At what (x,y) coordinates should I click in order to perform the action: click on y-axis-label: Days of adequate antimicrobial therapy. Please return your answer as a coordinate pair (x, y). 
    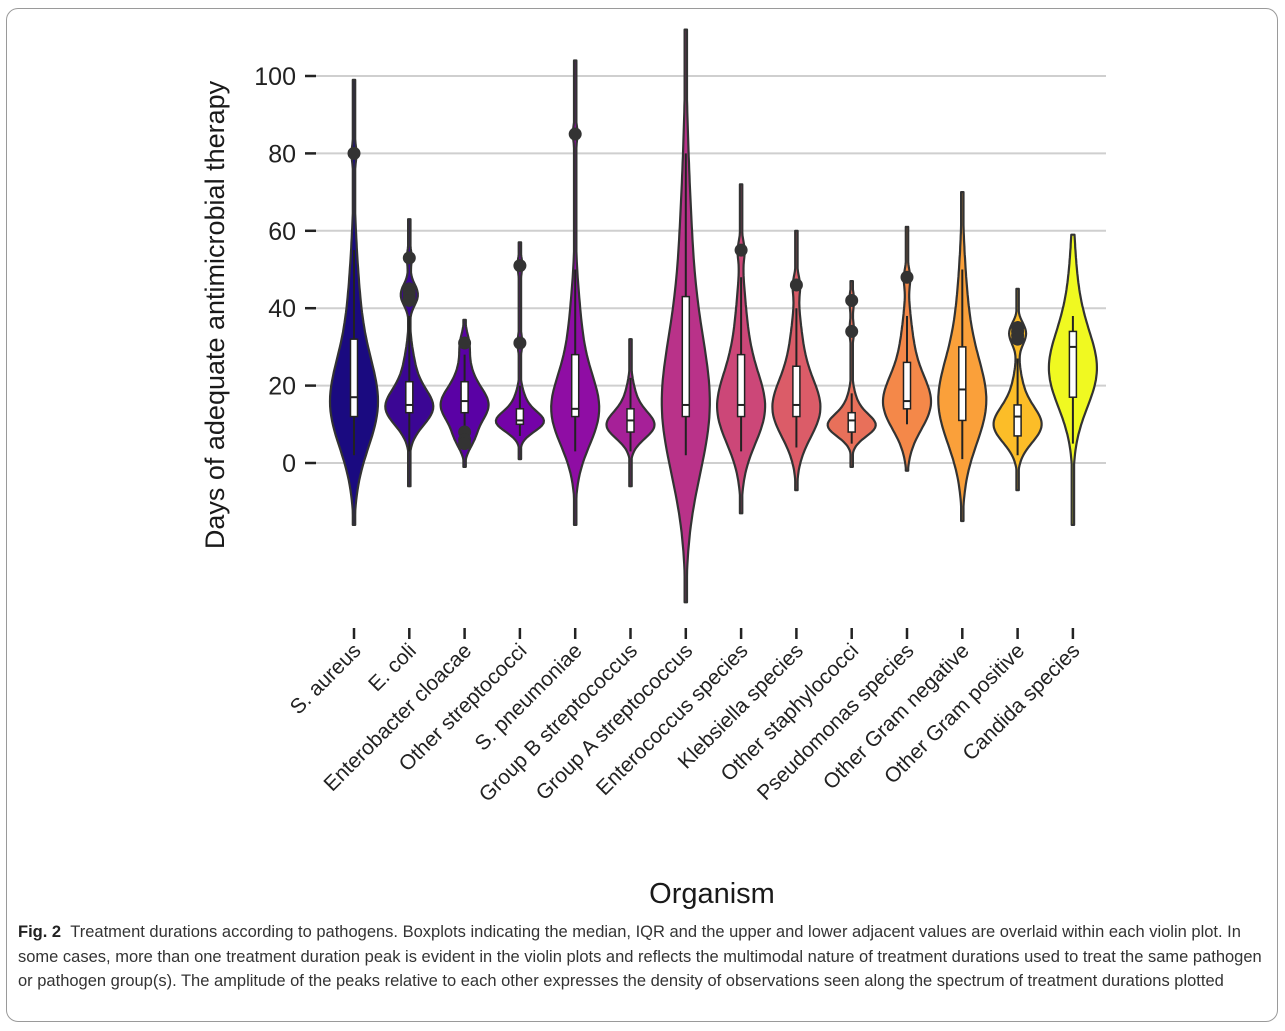
    Looking at the image, I should click on (215, 314).